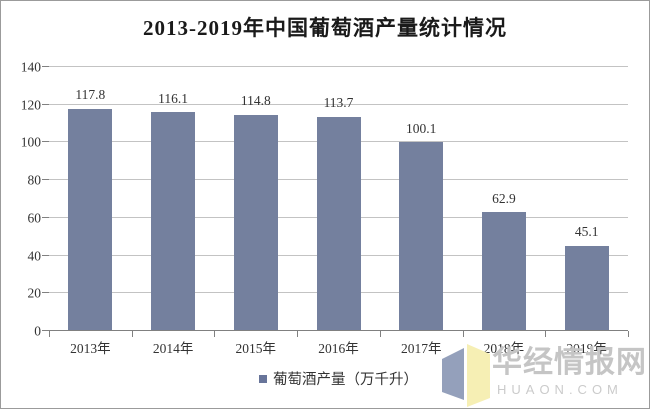 The height and width of the screenshot is (409, 650). I want to click on bar-value-label: 113.7, so click(338, 103).